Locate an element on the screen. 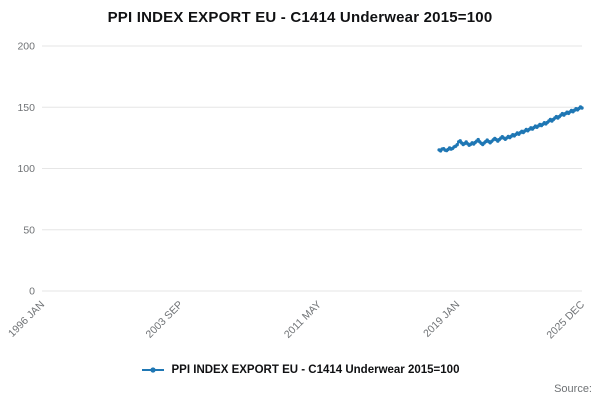 The image size is (600, 400). x-tick-label: 2019 JAN is located at coordinates (441, 319).